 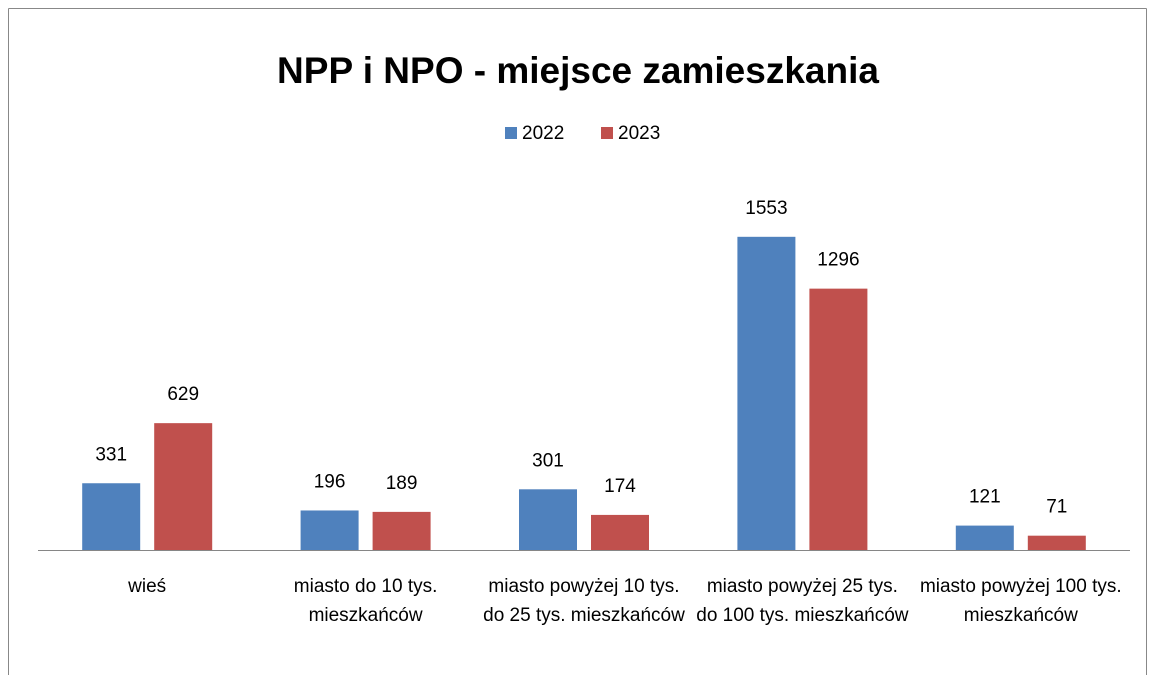 I want to click on legend-label: 2023, so click(x=639, y=133).